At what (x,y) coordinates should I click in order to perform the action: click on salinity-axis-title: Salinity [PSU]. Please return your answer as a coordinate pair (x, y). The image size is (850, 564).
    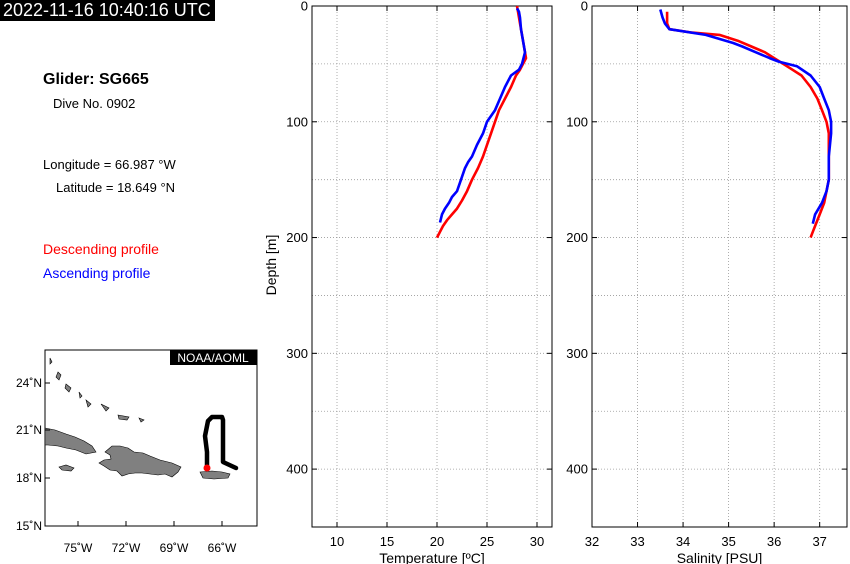
    Looking at the image, I should click on (720, 557).